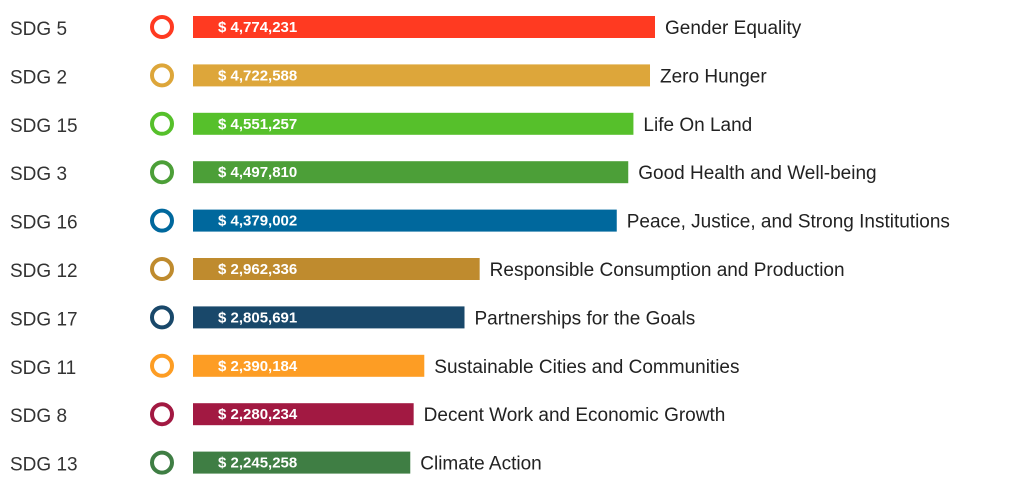 Image resolution: width=1022 pixels, height=484 pixels. Describe the element at coordinates (38, 174) in the screenshot. I see `category-label: SDG 3` at that location.